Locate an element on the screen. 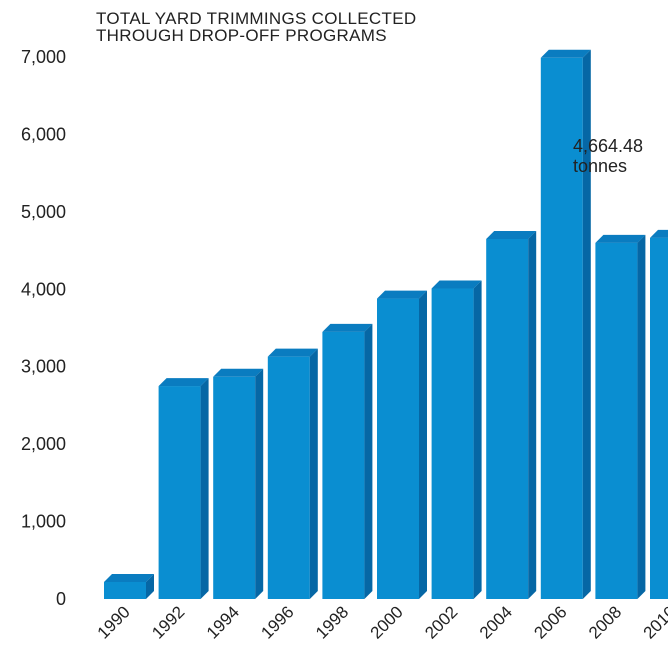 This screenshot has width=668, height=659. y-tick-label: 0 is located at coordinates (61, 599).